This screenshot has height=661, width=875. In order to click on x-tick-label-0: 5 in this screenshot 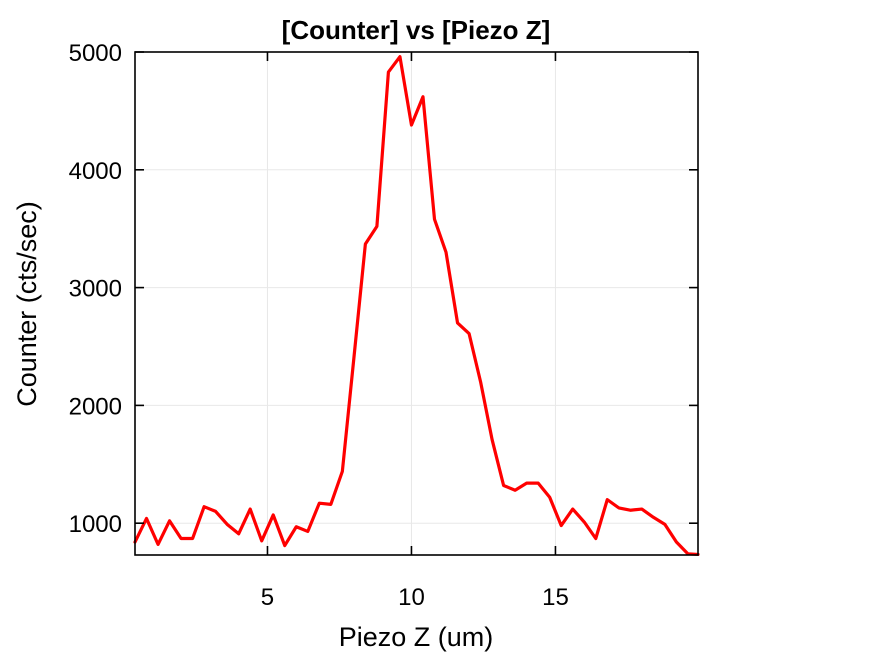, I will do `click(267, 597)`.